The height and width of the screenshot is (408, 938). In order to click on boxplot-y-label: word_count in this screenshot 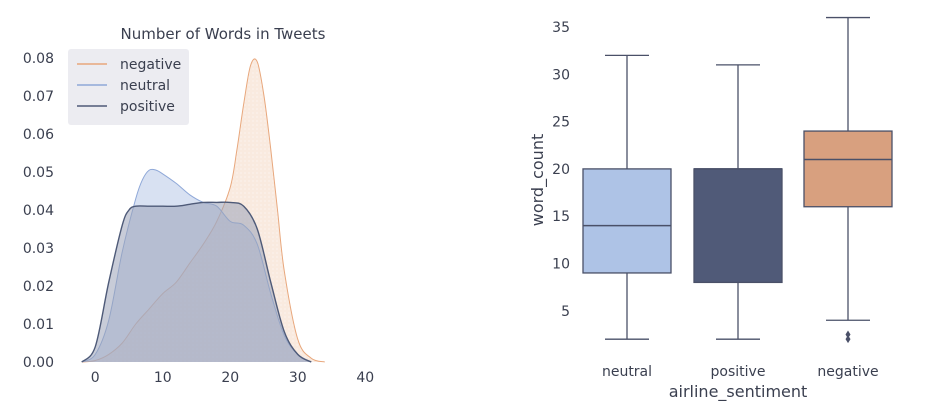, I will do `click(538, 180)`.